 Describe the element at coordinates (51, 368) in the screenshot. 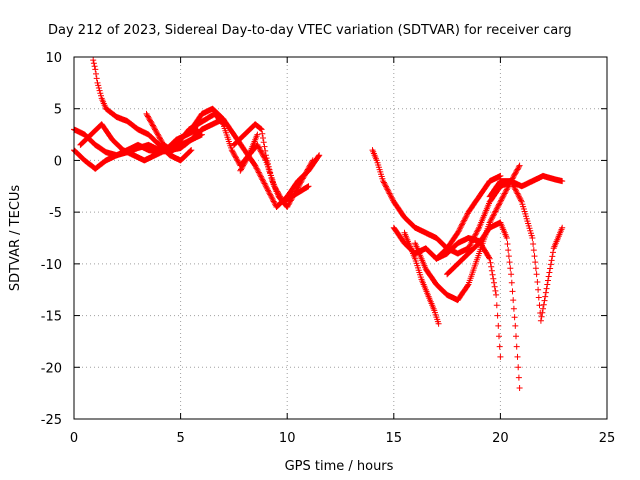

I see `y-tick-label: -20` at that location.